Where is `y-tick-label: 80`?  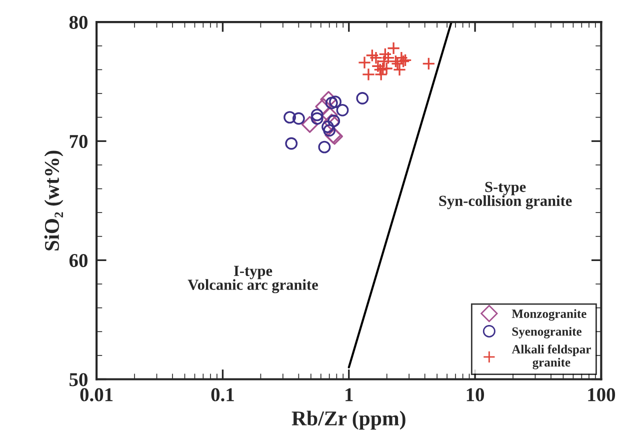
y-tick-label: 80 is located at coordinates (78, 22).